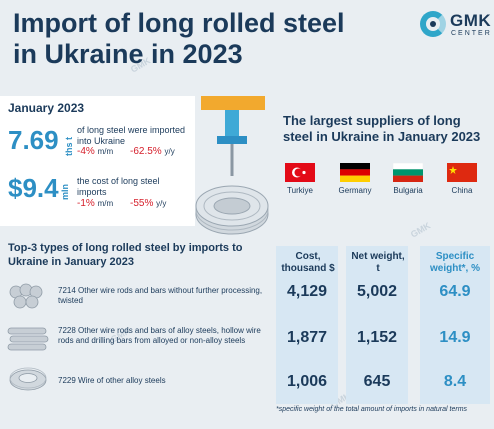  Describe the element at coordinates (455, 291) in the screenshot. I see `row1-specific: 64.9` at that location.